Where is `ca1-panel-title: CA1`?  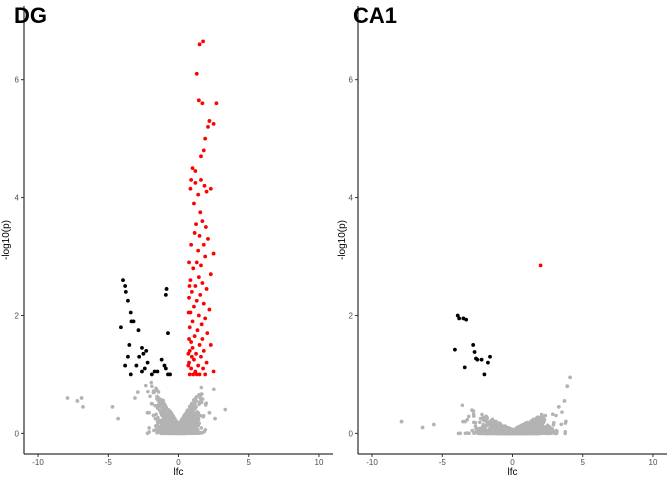 ca1-panel-title: CA1 is located at coordinates (375, 15).